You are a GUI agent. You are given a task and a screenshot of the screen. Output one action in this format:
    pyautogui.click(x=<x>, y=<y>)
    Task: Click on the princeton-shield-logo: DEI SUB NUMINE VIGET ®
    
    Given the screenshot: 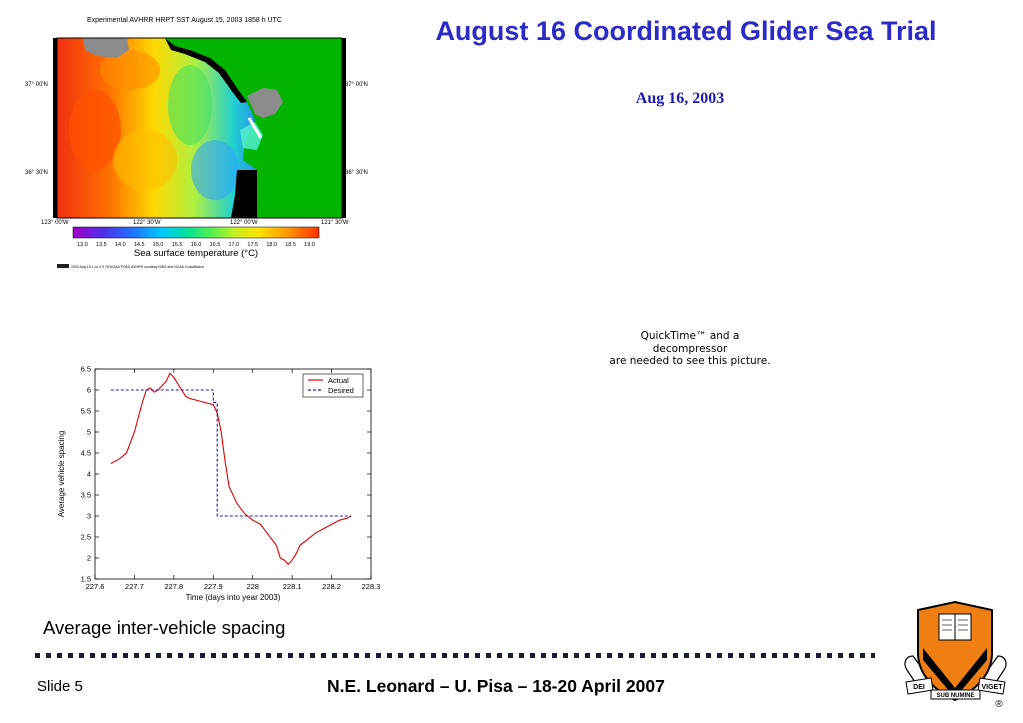 What is the action you would take?
    pyautogui.click(x=955, y=654)
    